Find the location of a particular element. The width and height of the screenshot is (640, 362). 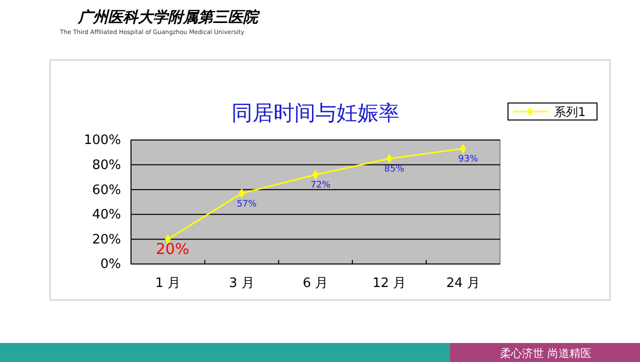

data-label: 93% is located at coordinates (468, 159).